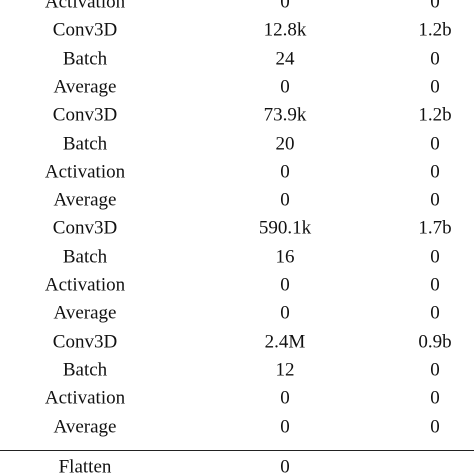  What do you see at coordinates (435, 342) in the screenshot?
I see `flop-count: 0.9b` at bounding box center [435, 342].